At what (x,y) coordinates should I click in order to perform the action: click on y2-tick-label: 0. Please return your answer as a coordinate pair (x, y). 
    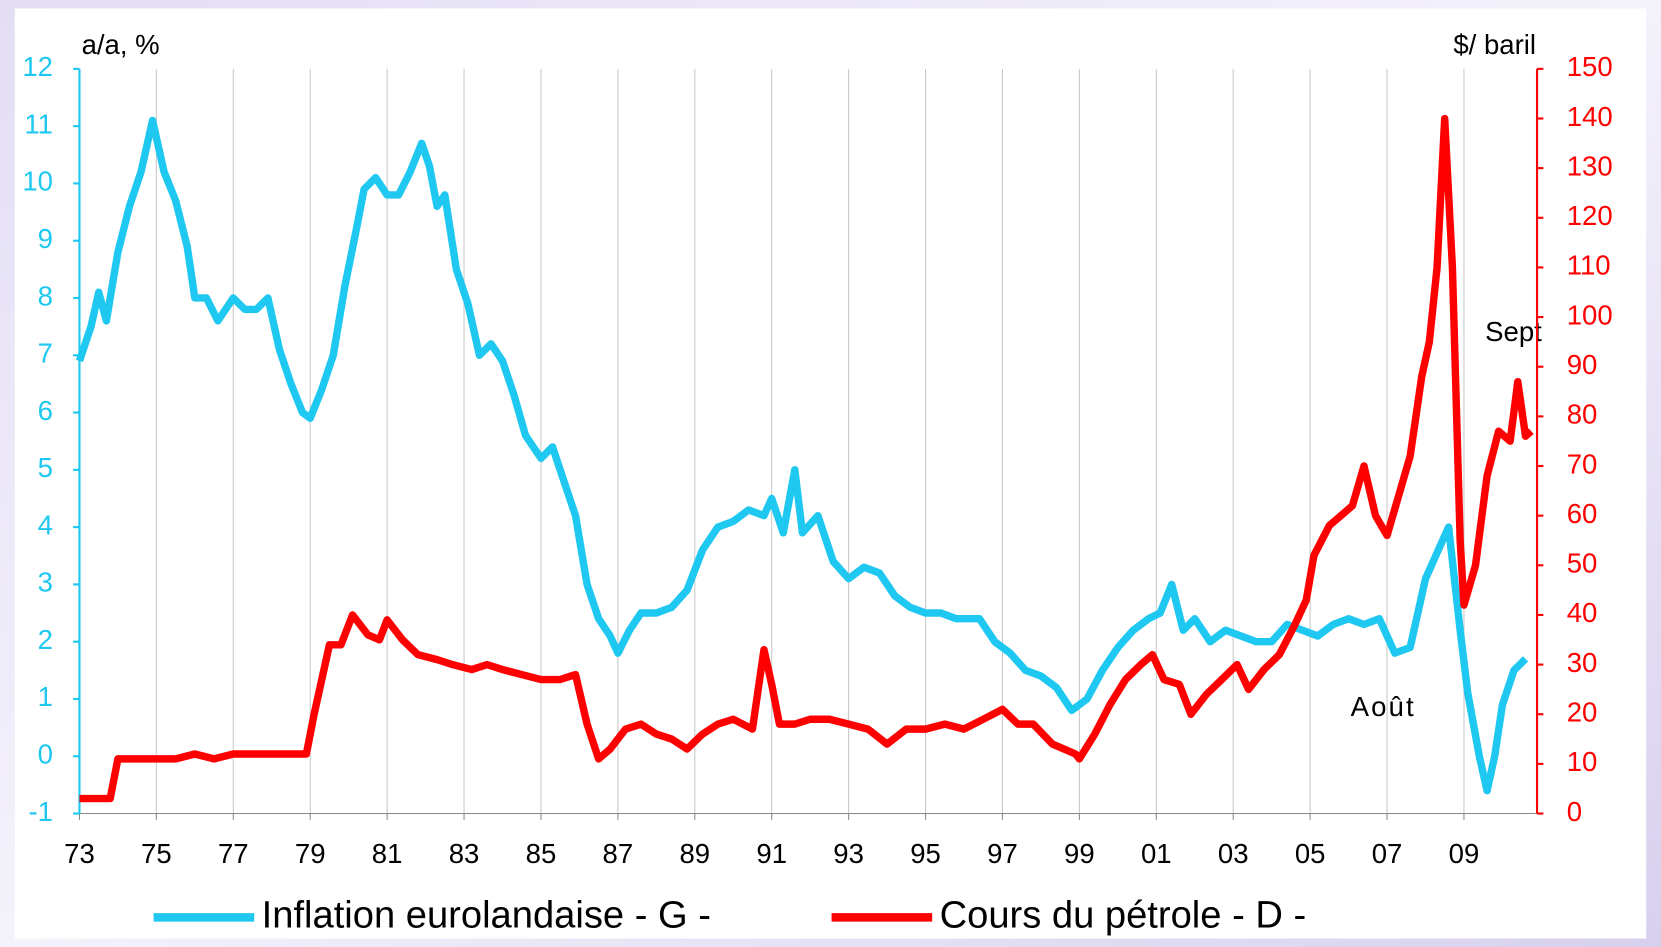
    Looking at the image, I should click on (1574, 811).